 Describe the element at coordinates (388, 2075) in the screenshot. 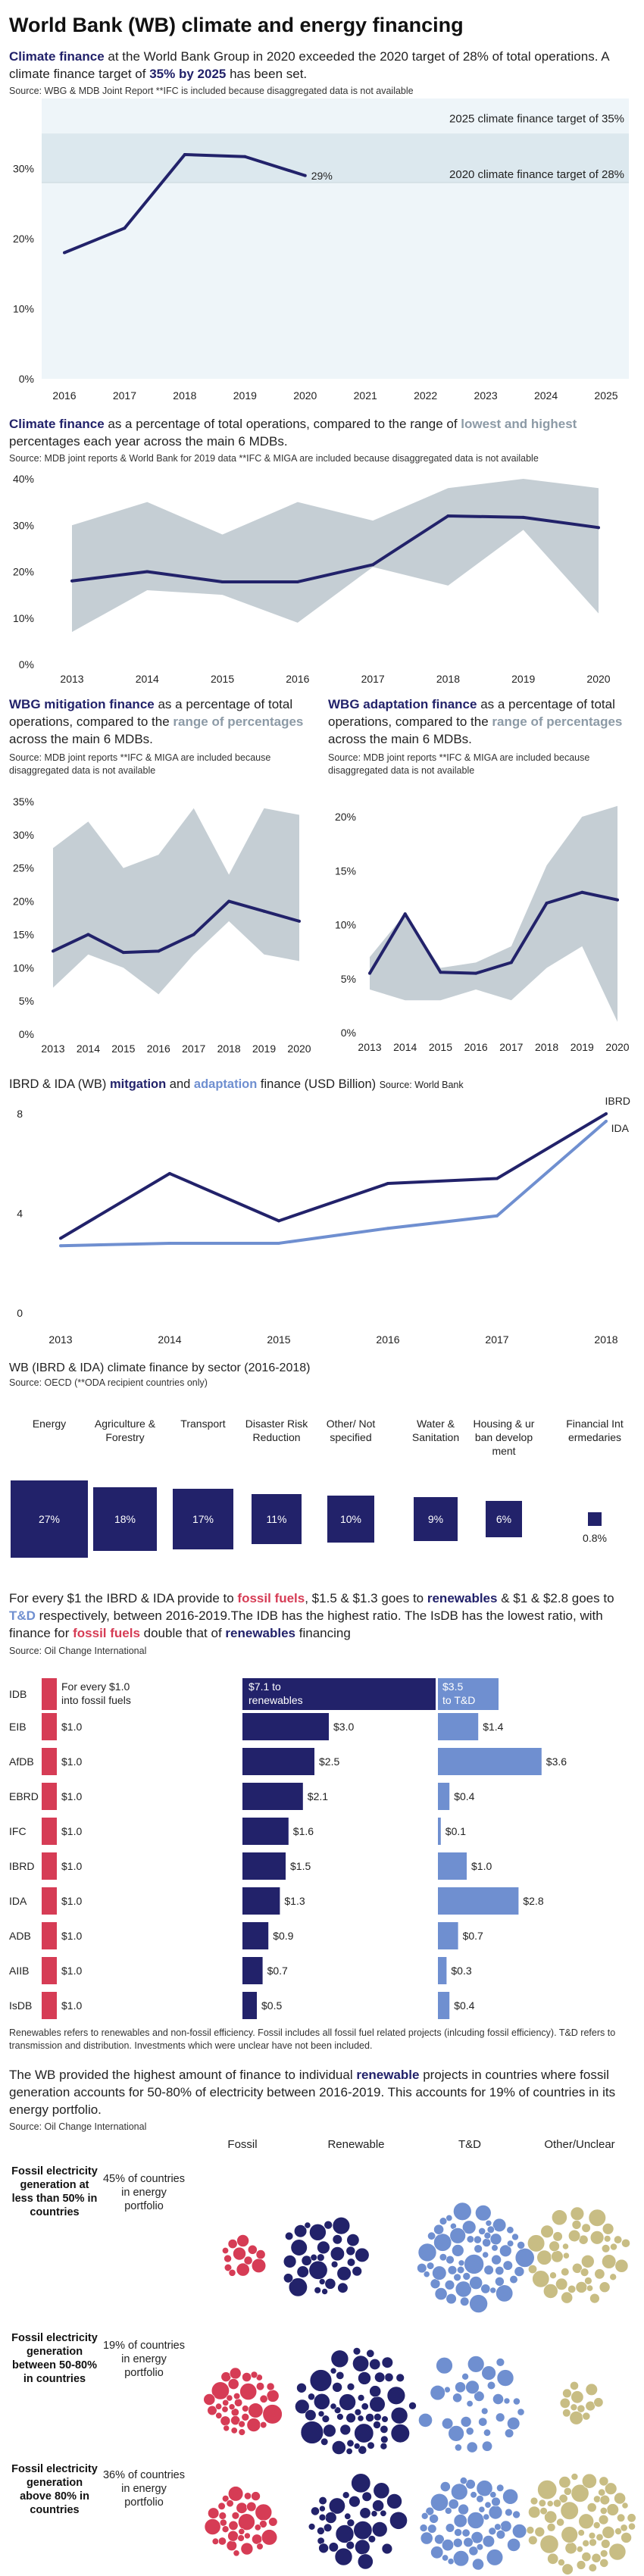

I see `sec7-renewable: renewable` at that location.